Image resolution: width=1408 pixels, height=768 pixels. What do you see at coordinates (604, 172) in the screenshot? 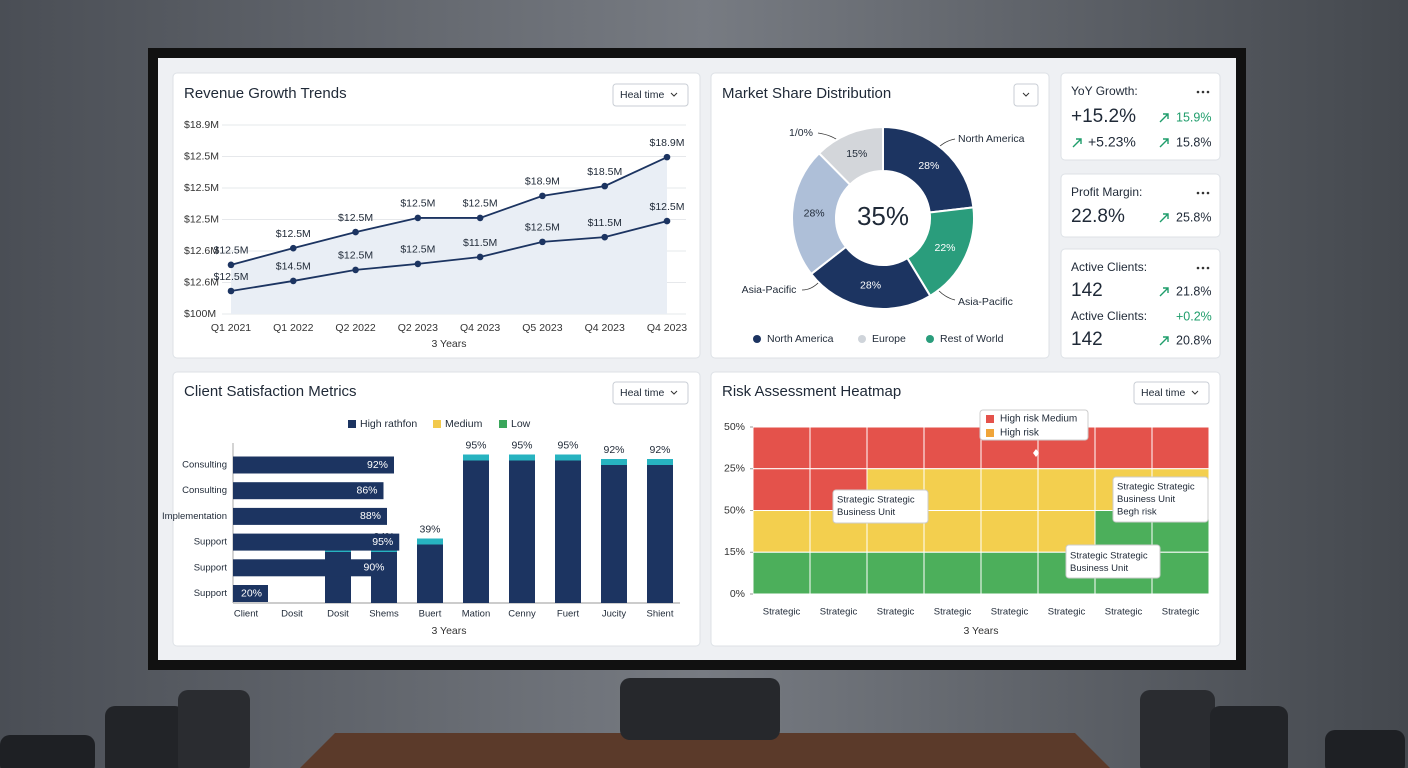
I see `point-label: $18.5M` at bounding box center [604, 172].